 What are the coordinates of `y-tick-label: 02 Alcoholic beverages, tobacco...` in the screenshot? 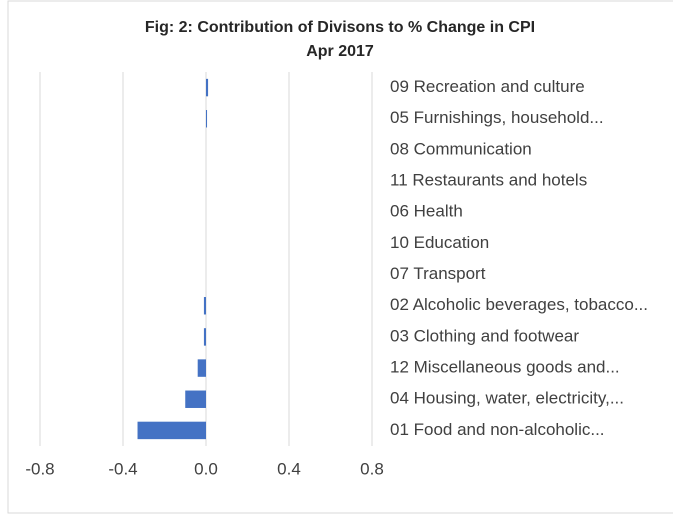 It's located at (519, 304).